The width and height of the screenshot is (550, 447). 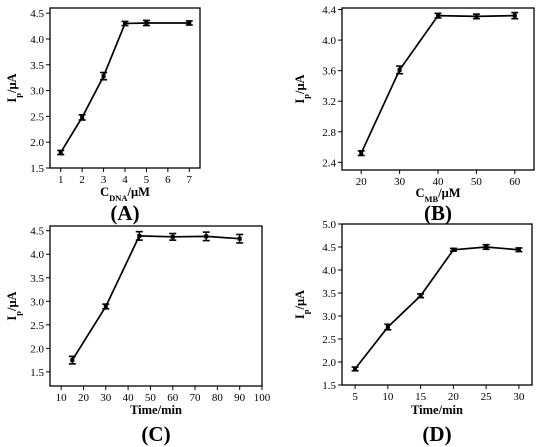 I want to click on panel-letter: (A), so click(x=124, y=213).